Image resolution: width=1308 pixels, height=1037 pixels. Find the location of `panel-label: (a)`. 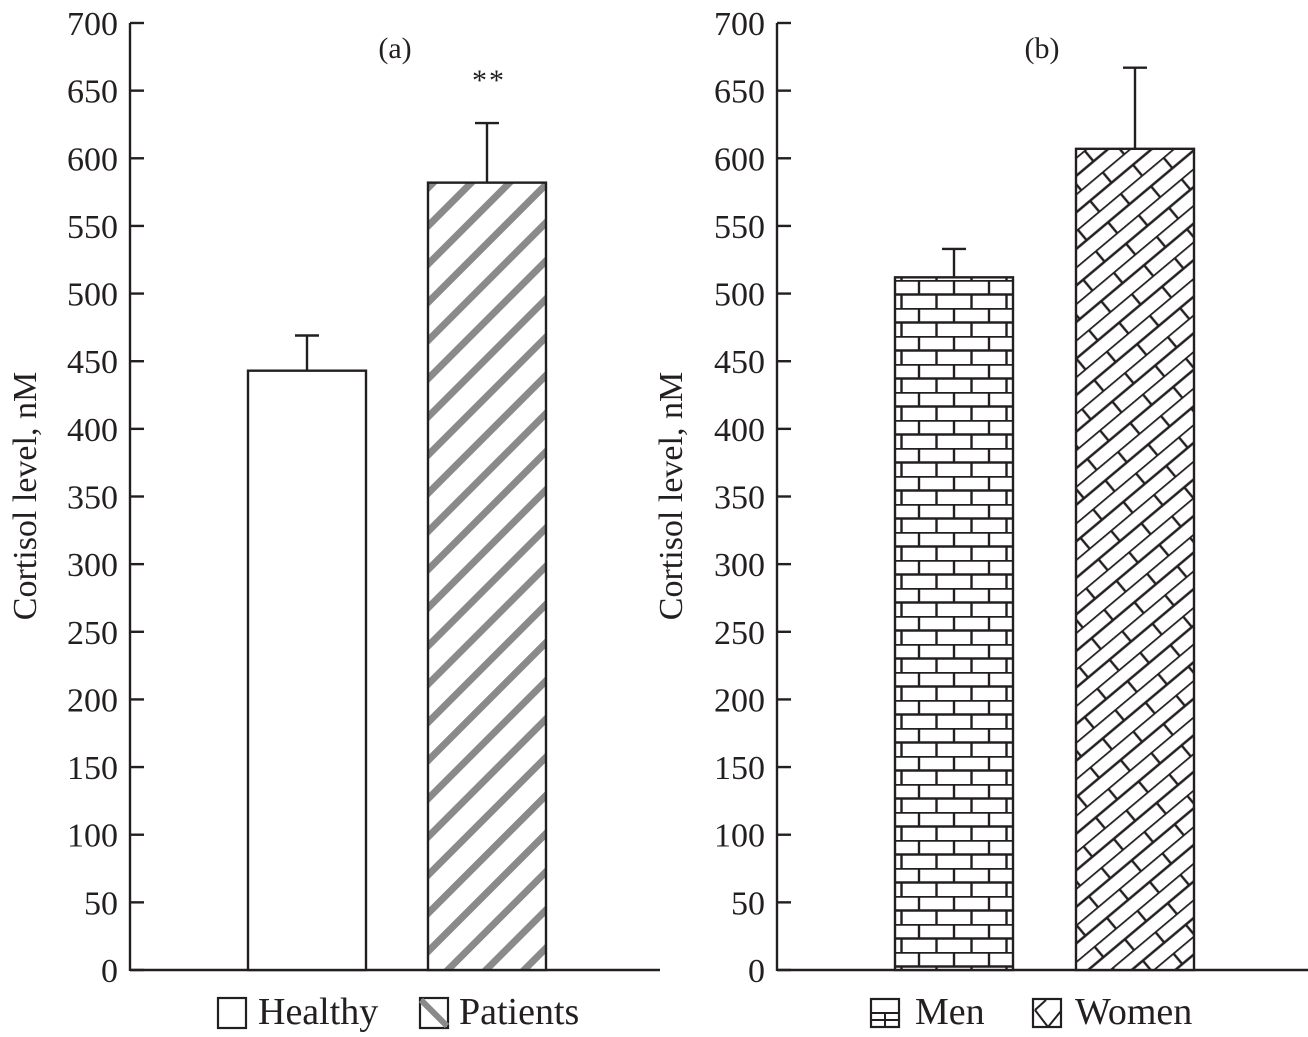

panel-label: (a) is located at coordinates (394, 48).